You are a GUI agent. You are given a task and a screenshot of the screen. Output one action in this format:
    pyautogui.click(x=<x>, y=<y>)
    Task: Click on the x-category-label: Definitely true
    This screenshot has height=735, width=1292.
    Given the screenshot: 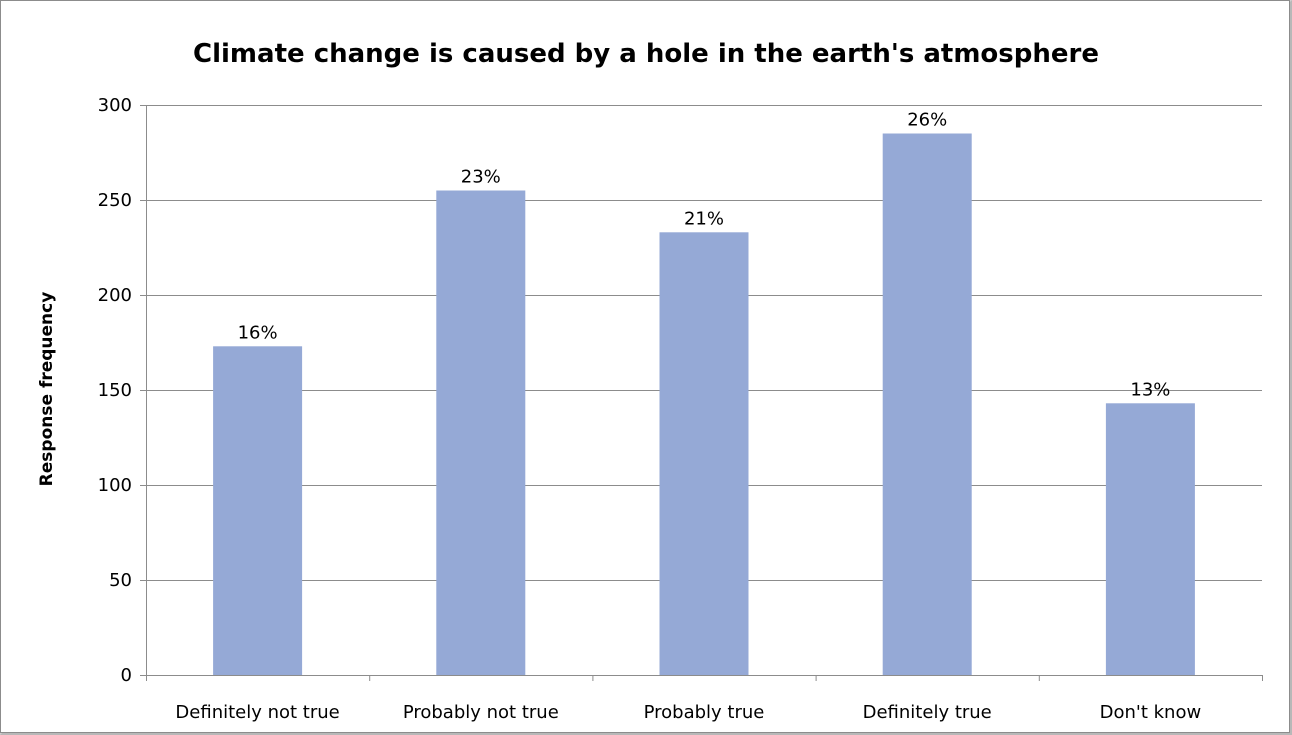 What is the action you would take?
    pyautogui.click(x=927, y=712)
    